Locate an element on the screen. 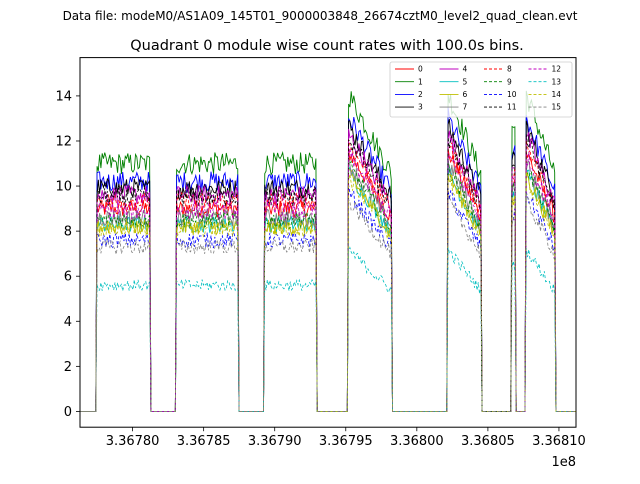  legend-label-4: 4 is located at coordinates (465, 69).